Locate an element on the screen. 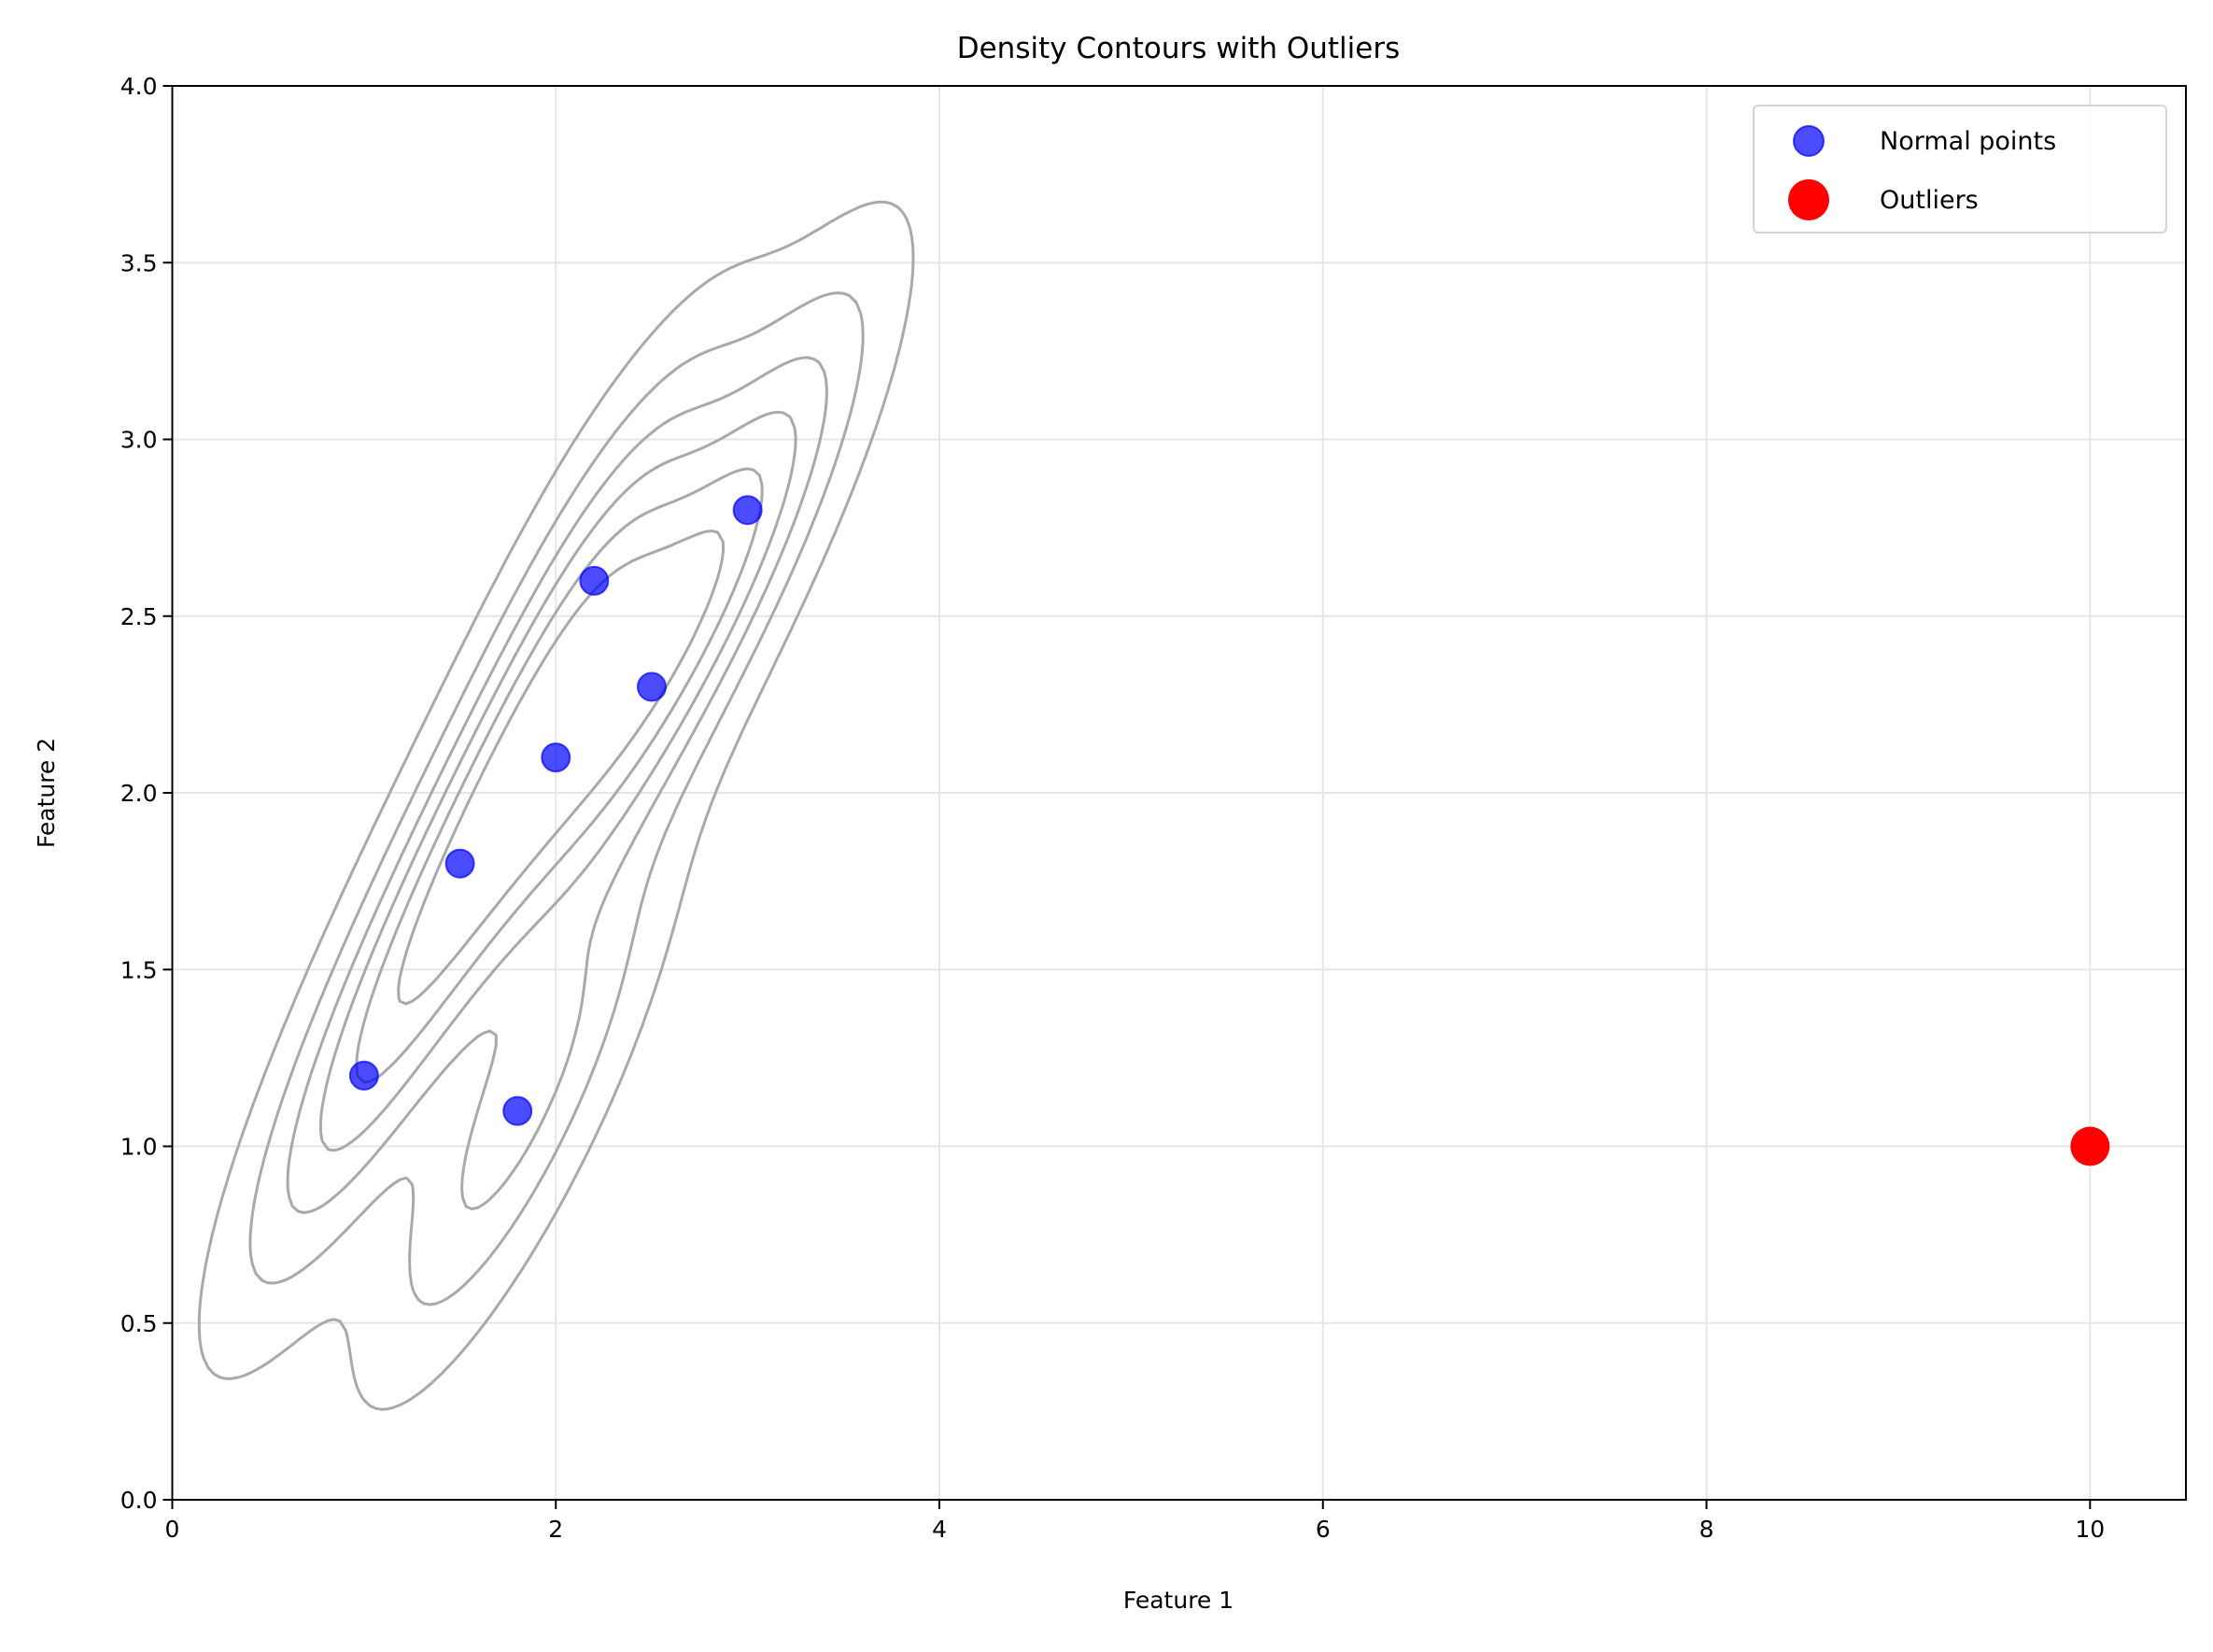 The height and width of the screenshot is (1652, 2213). x-axis-label: Feature 1 is located at coordinates (1178, 1600).